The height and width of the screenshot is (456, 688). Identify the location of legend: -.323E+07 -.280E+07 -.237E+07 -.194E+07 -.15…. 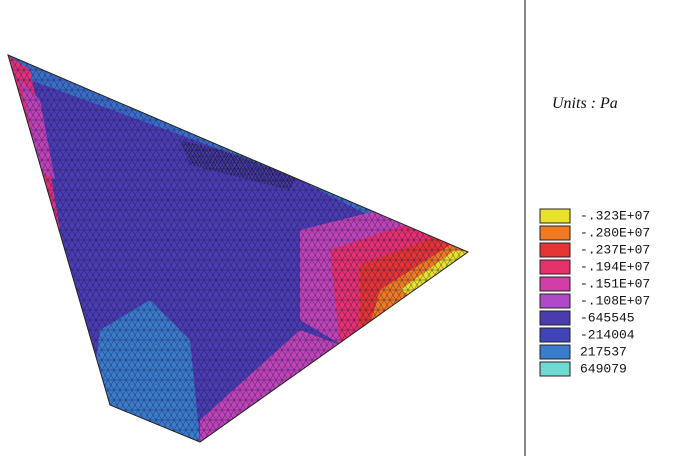
(594, 292).